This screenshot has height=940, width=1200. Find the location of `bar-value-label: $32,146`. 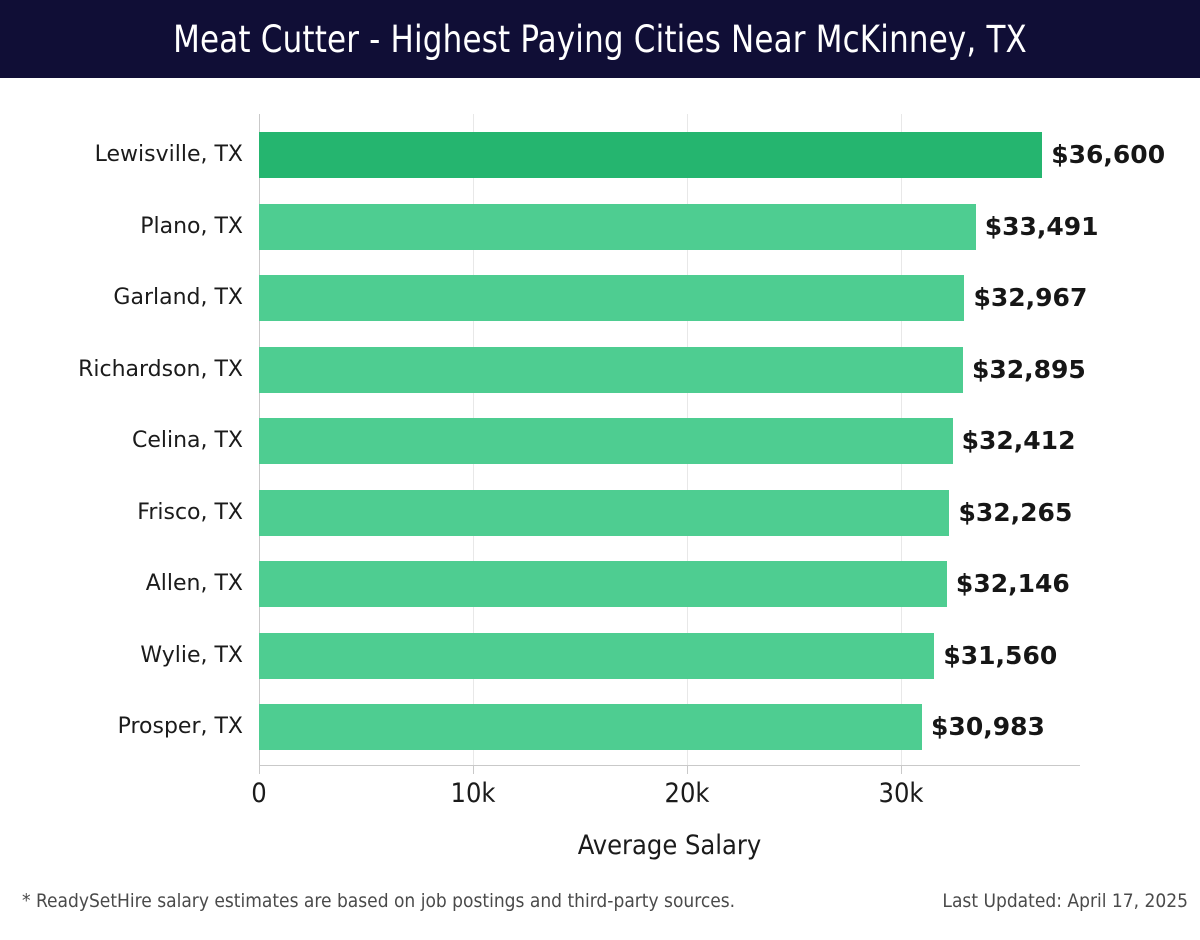

bar-value-label: $32,146 is located at coordinates (1012, 583).